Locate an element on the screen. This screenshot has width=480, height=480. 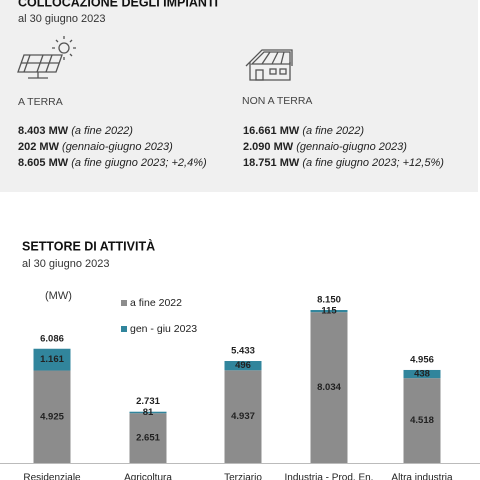
x-tick-label: Residenziale is located at coordinates (52, 476).